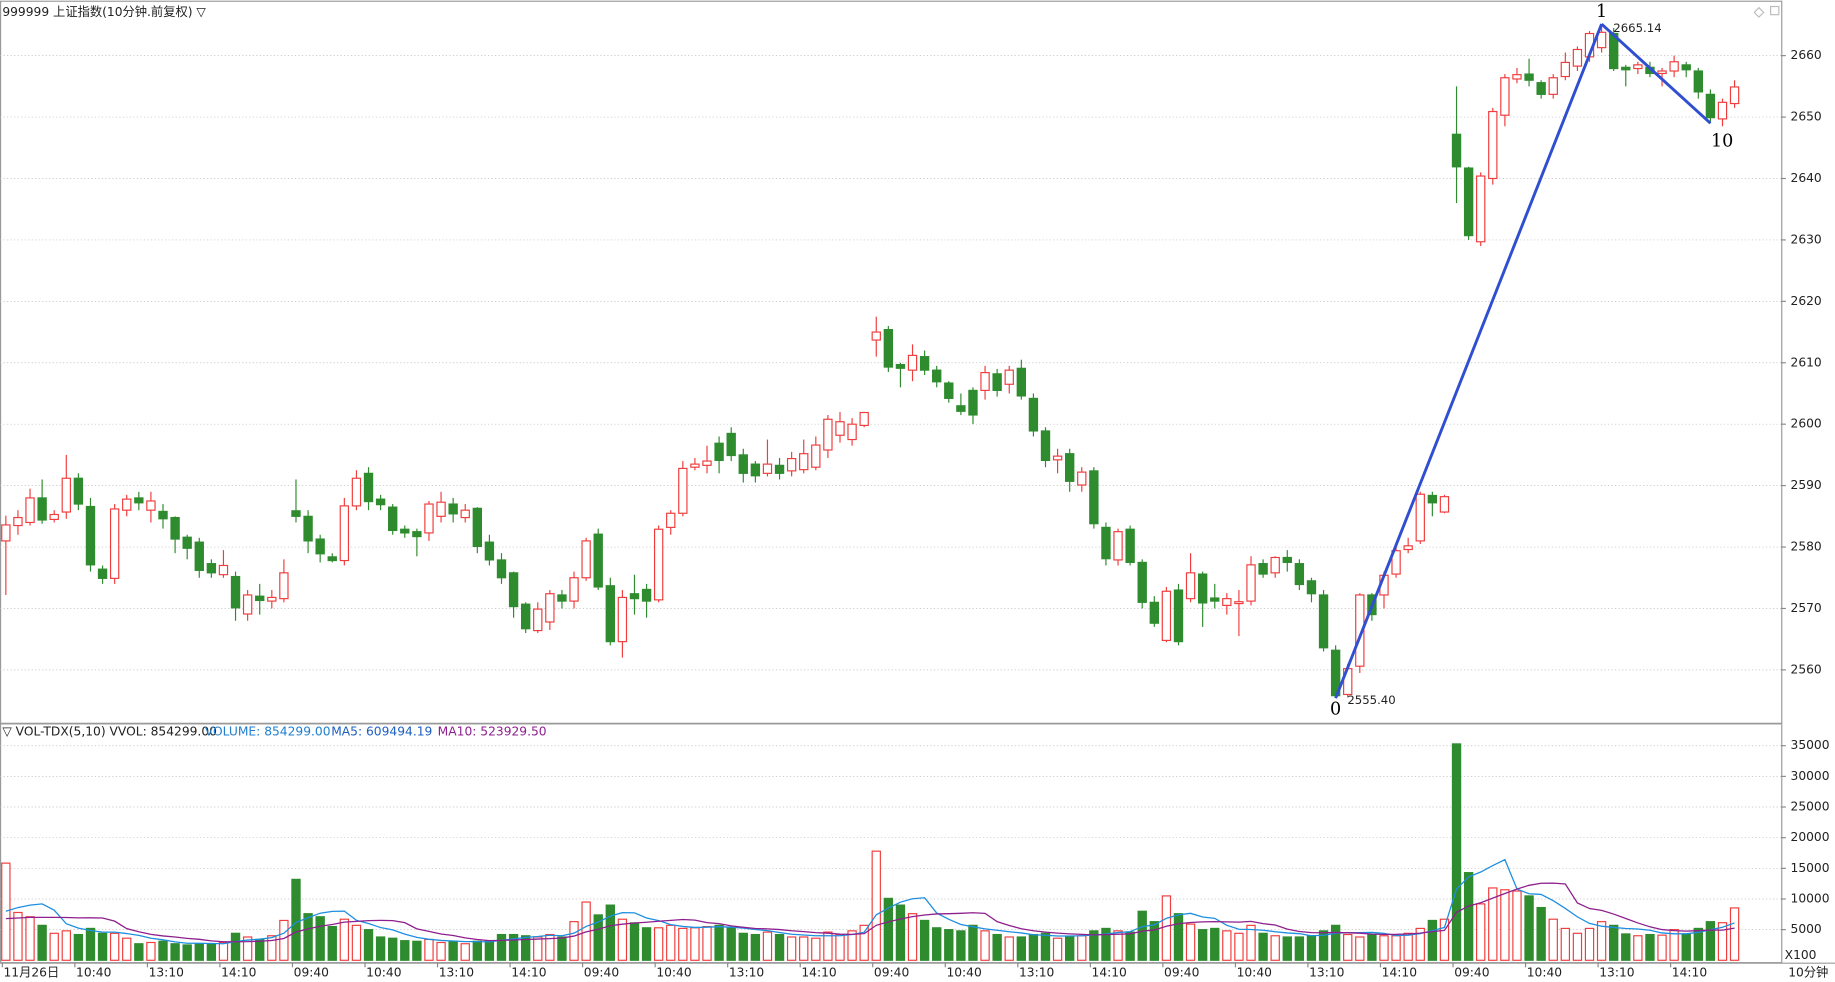  Describe the element at coordinates (1806, 547) in the screenshot. I see `y-tick-label: 2580` at that location.